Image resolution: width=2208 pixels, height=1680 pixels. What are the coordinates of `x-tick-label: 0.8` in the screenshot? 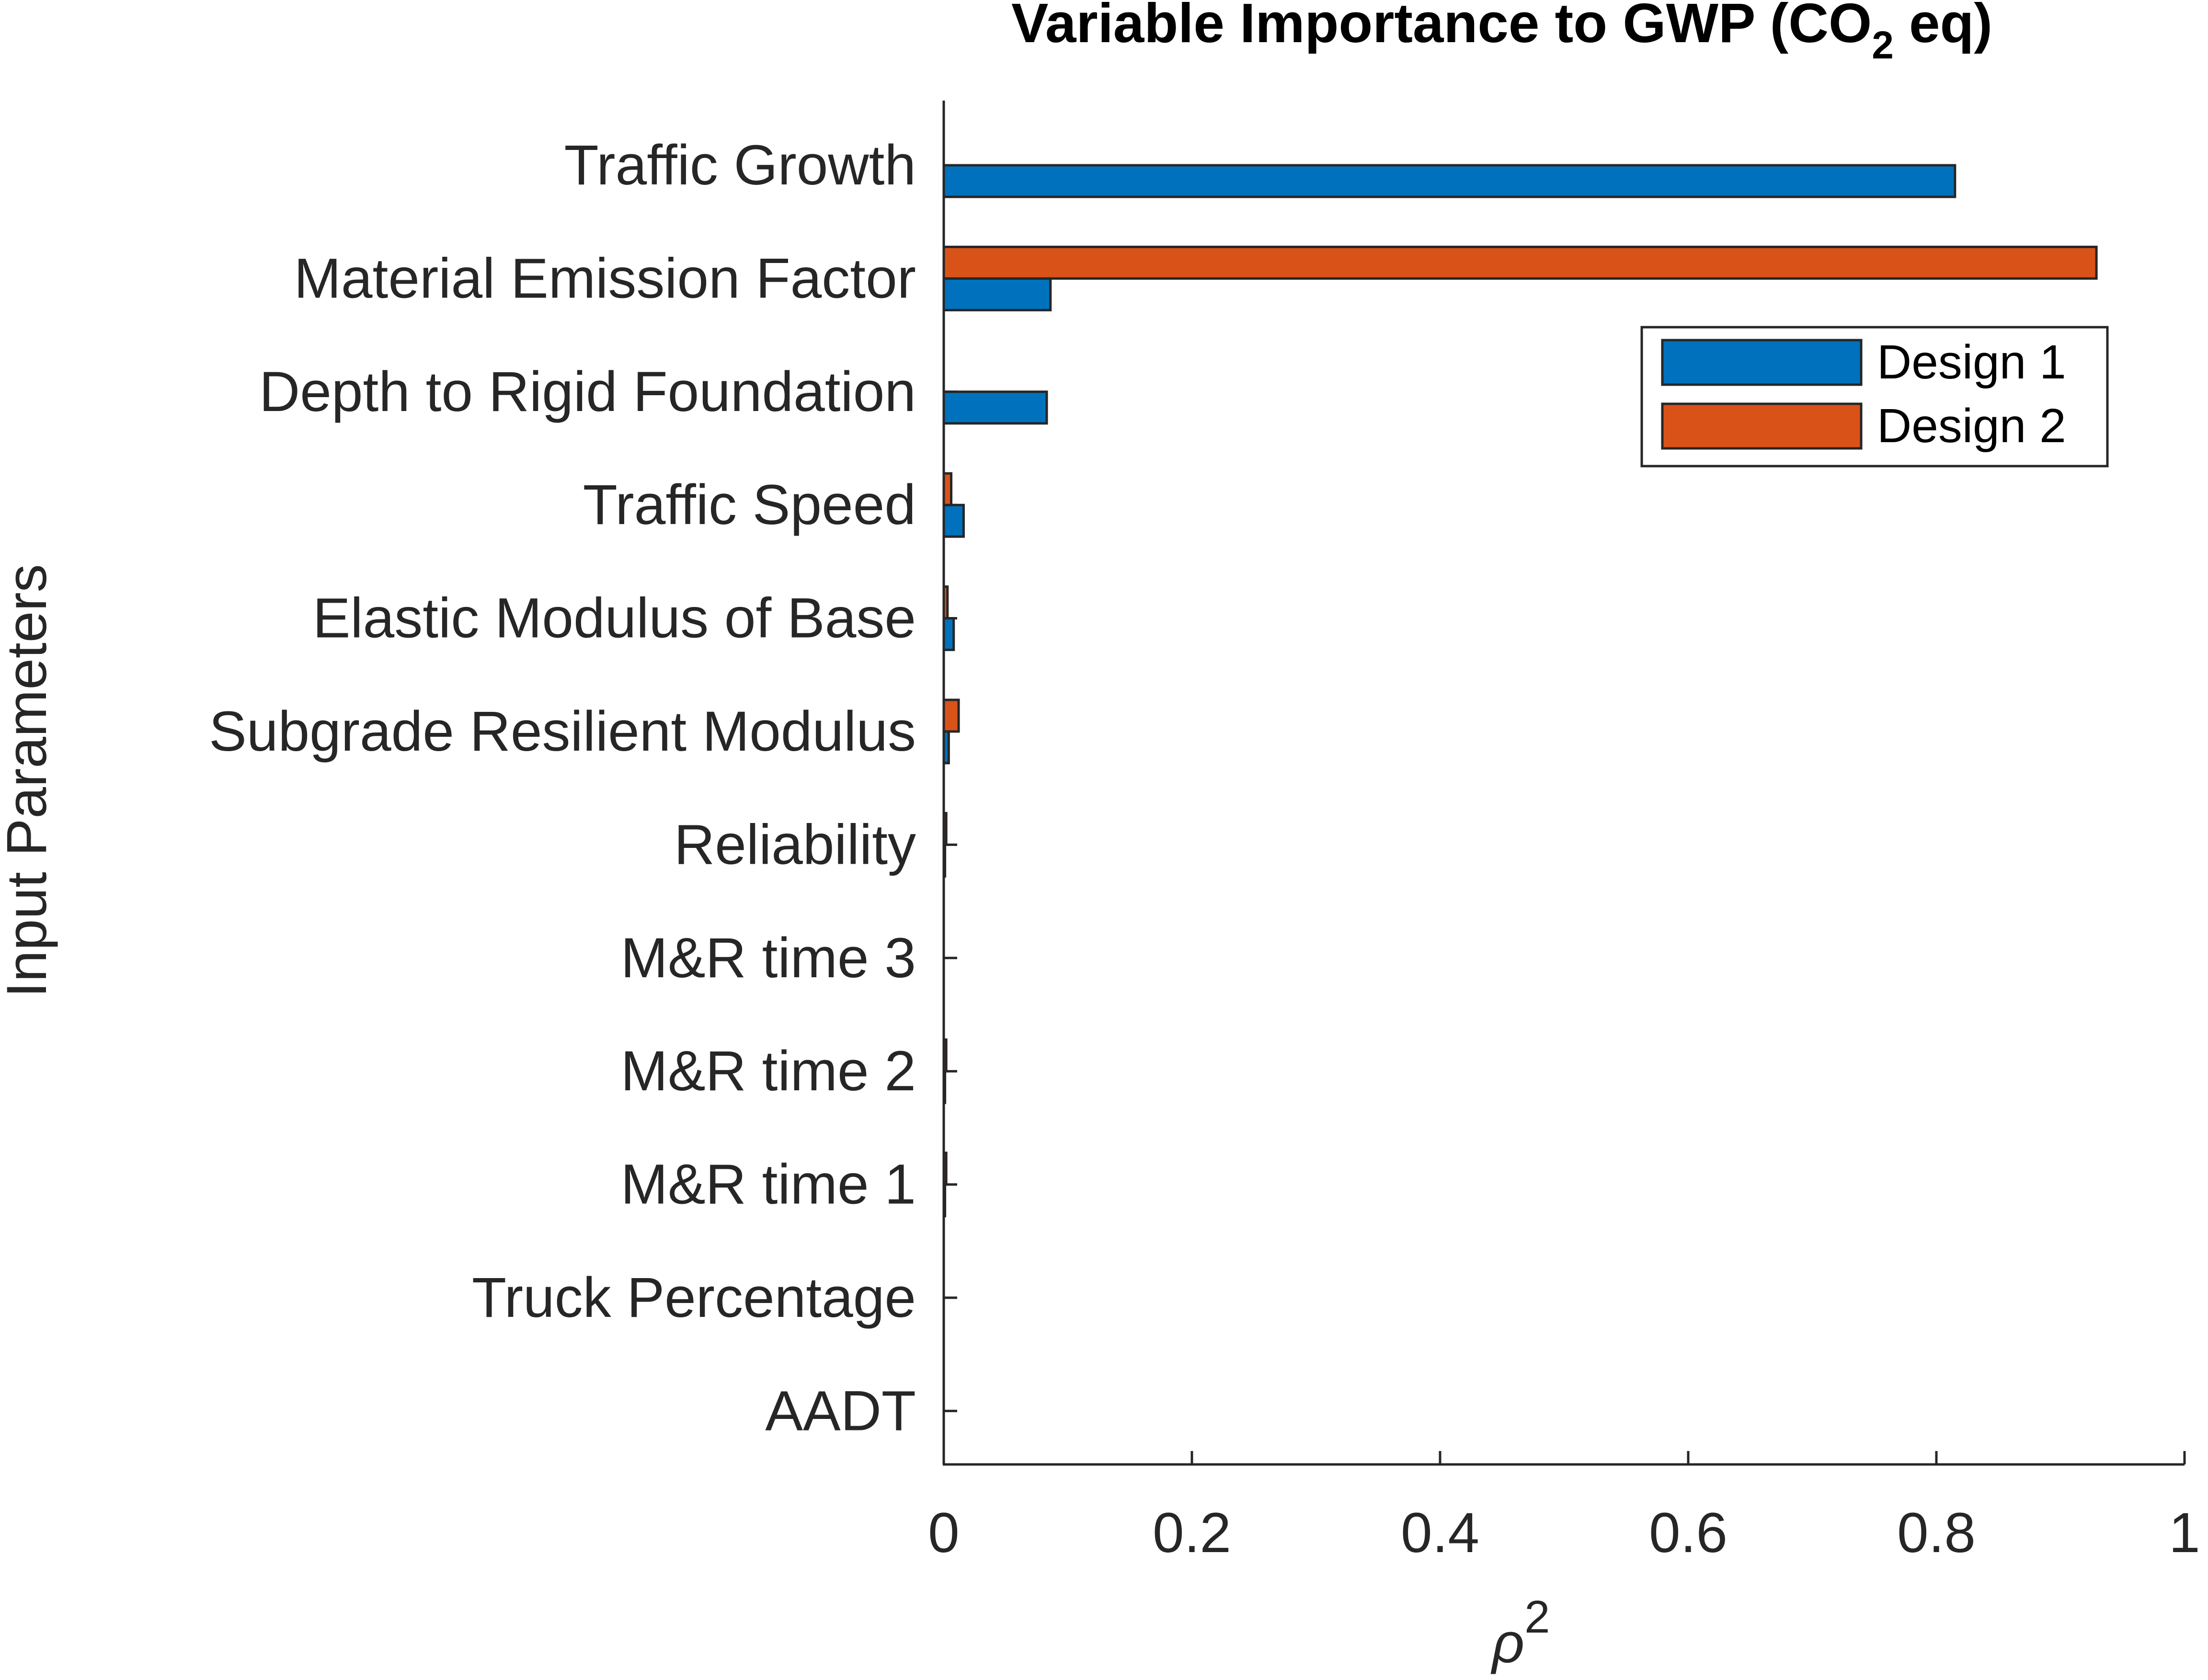 It's located at (1936, 1533).